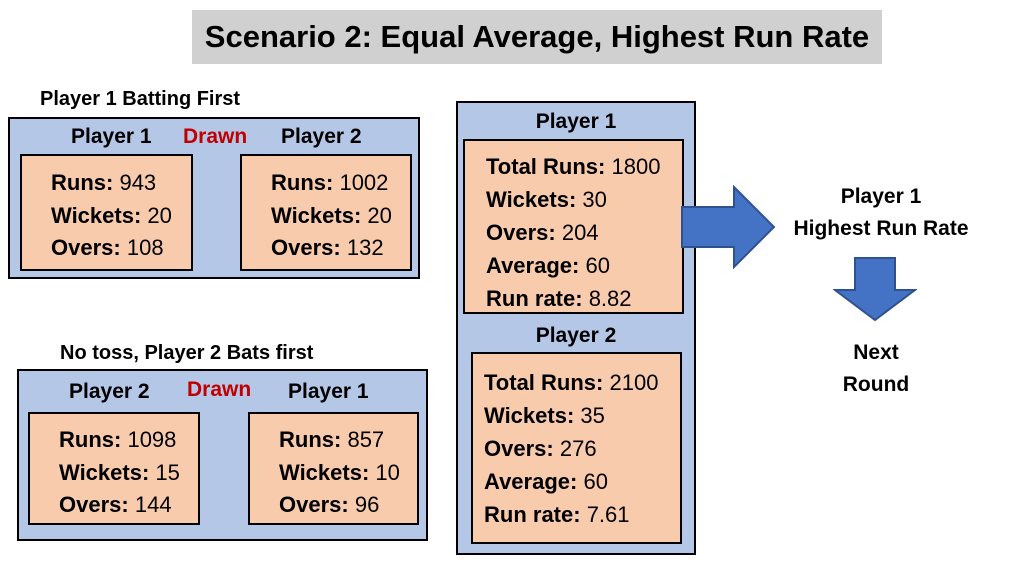  Describe the element at coordinates (573, 166) in the screenshot. I see `stat-row: Total Runs: 1800` at that location.